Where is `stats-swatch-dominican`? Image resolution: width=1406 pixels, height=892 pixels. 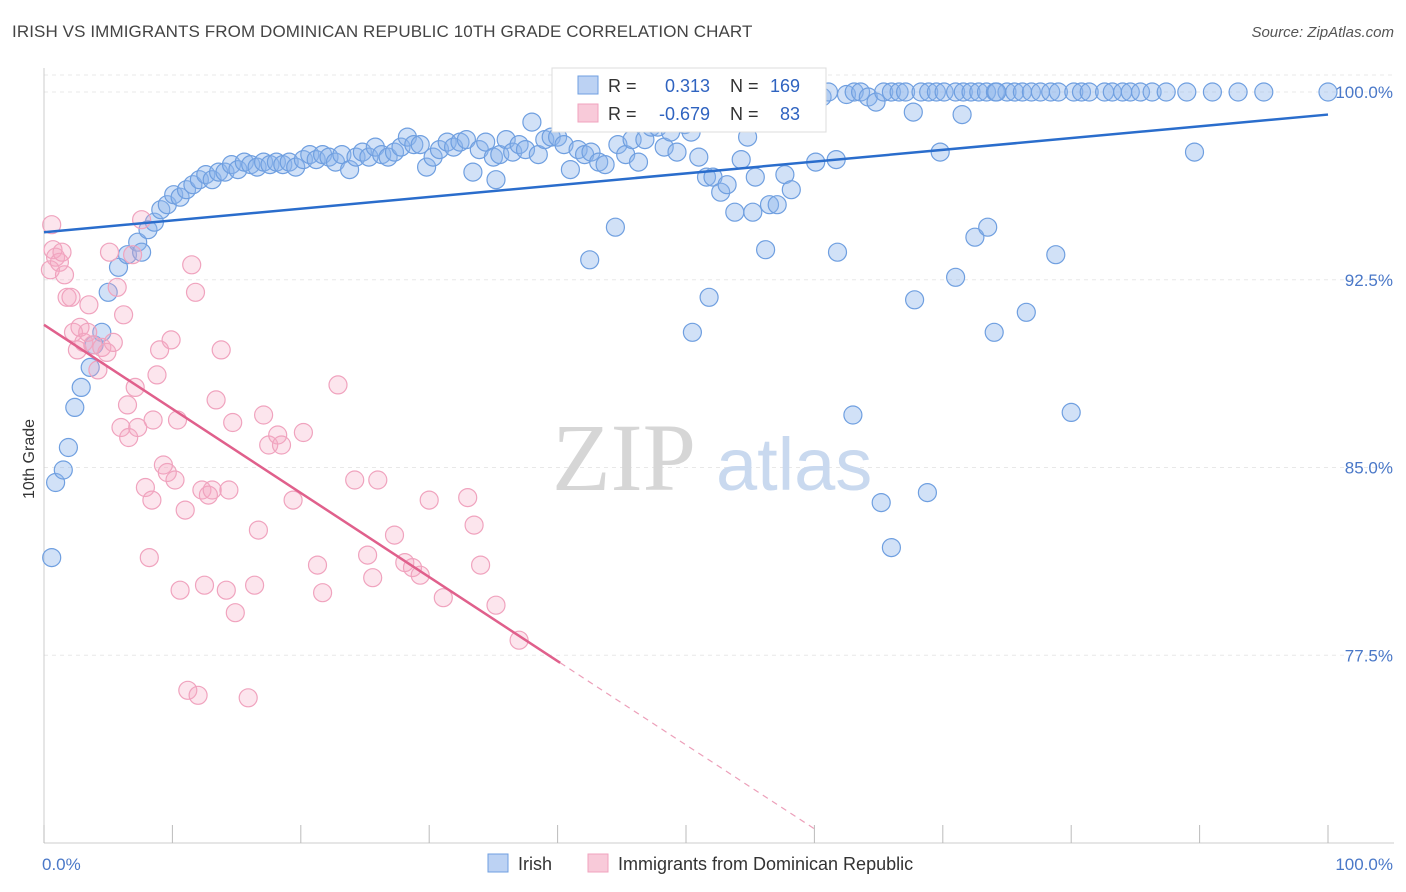 stats-swatch-dominican is located at coordinates (588, 113).